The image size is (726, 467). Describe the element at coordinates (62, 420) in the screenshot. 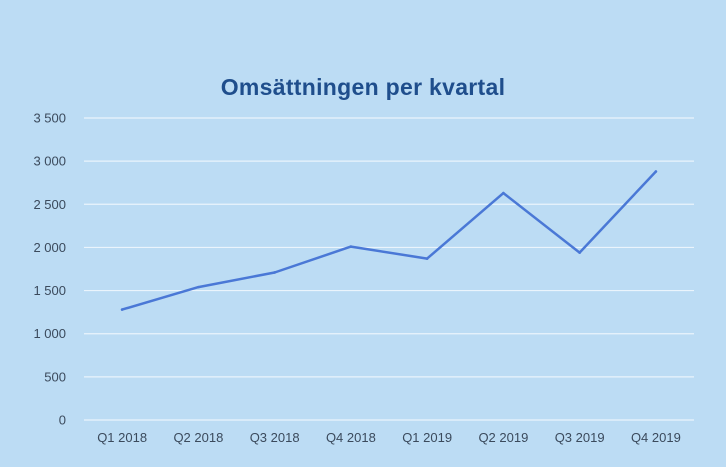

I see `y-tick-label: 0` at that location.